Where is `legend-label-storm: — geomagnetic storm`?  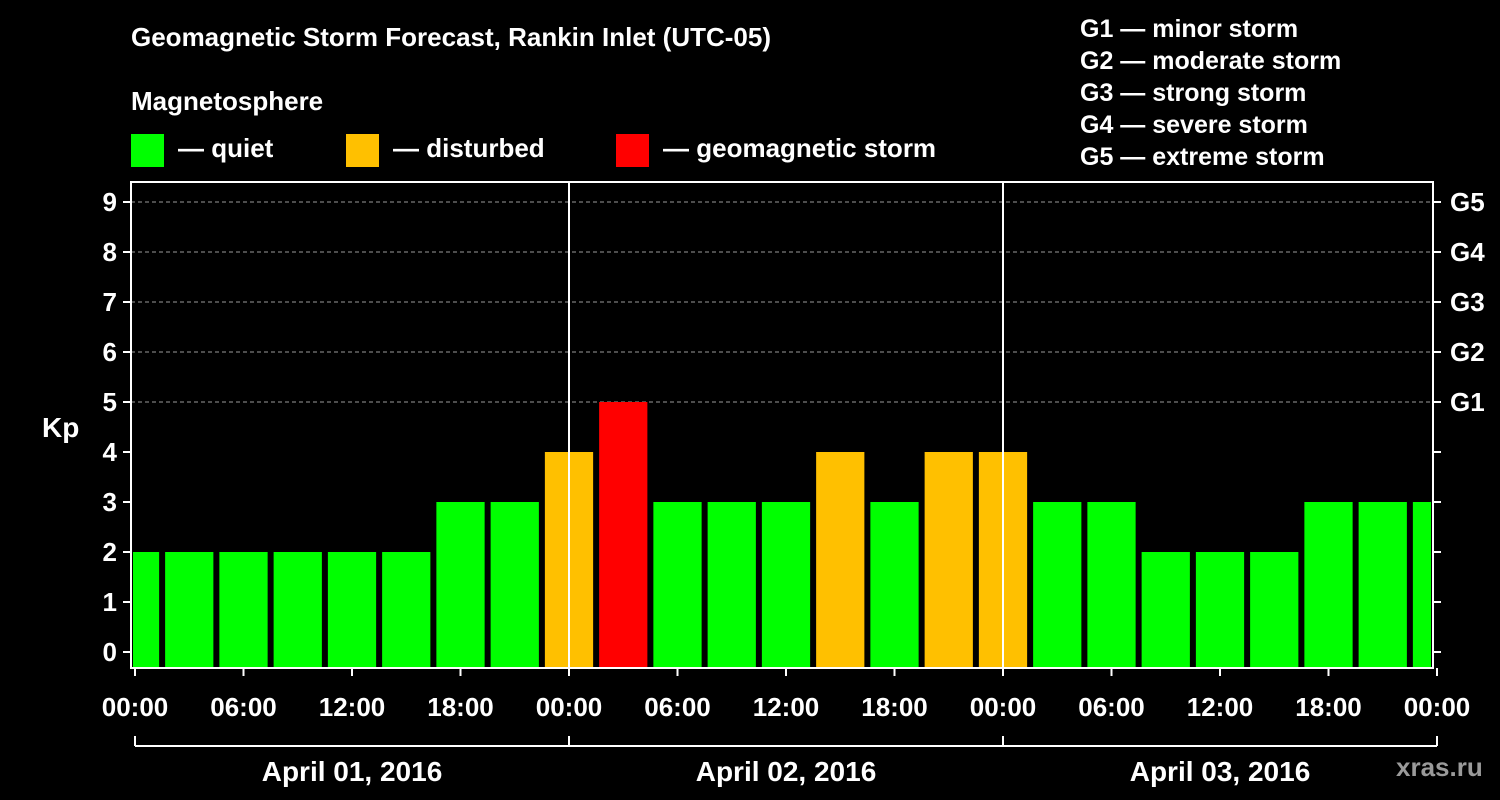 legend-label-storm: — geomagnetic storm is located at coordinates (800, 148).